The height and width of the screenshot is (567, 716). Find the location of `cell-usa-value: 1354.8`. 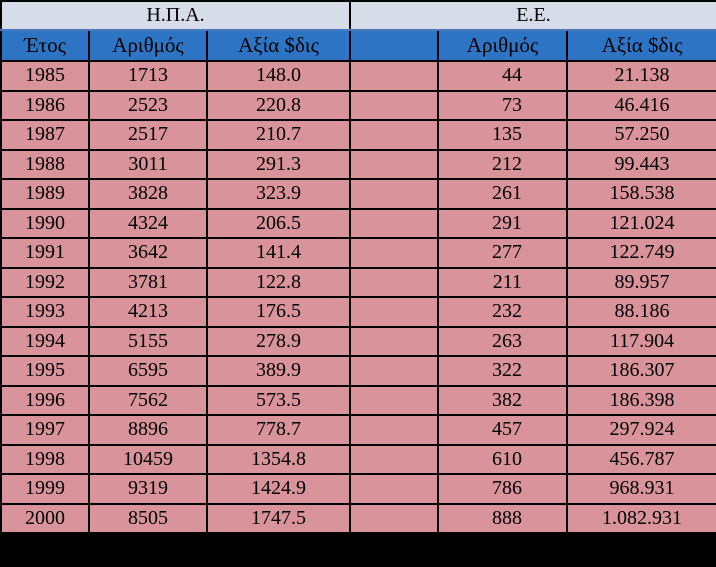

cell-usa-value: 1354.8 is located at coordinates (278, 459).